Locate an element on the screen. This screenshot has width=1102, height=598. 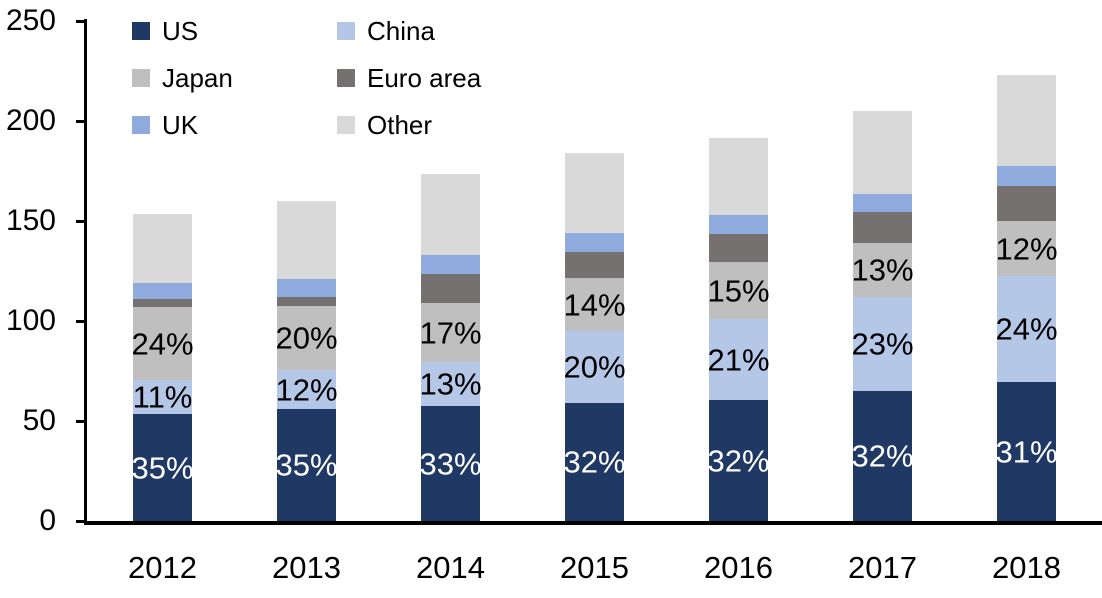
bar-segment-euro-area-2017 is located at coordinates (882, 227).